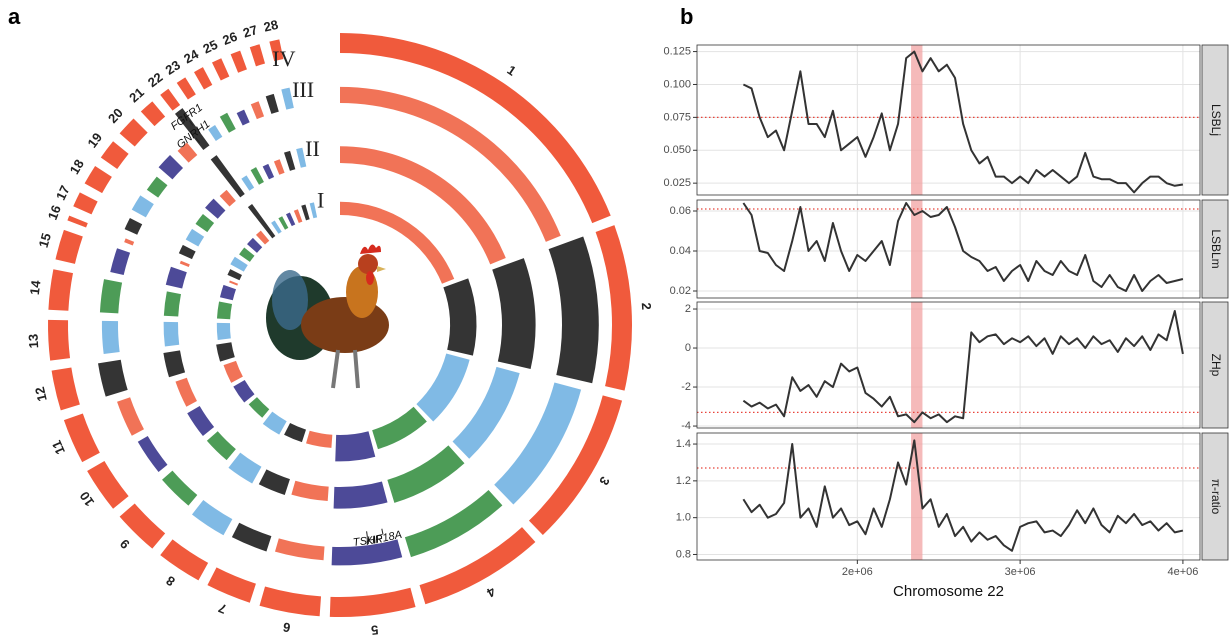 This screenshot has width=1229, height=638. Describe the element at coordinates (327, 316) in the screenshot. I see `rooster-illustration` at that location.